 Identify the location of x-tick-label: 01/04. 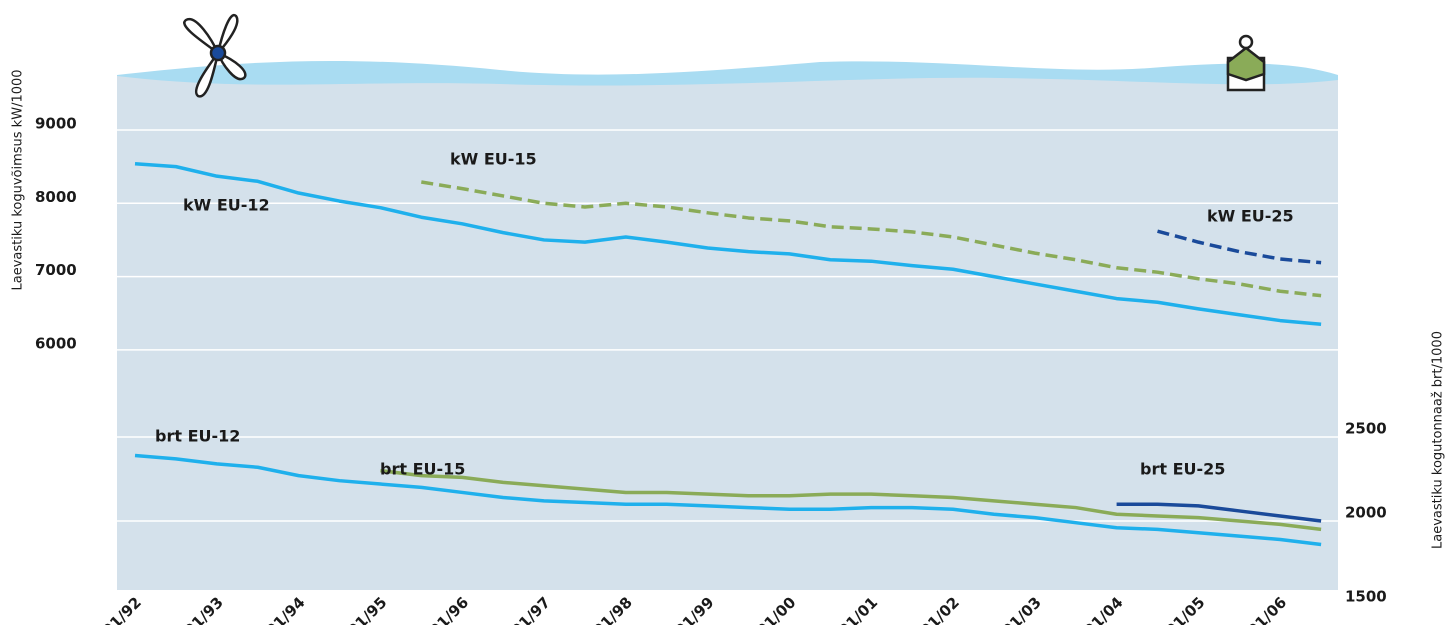
(1103, 609).